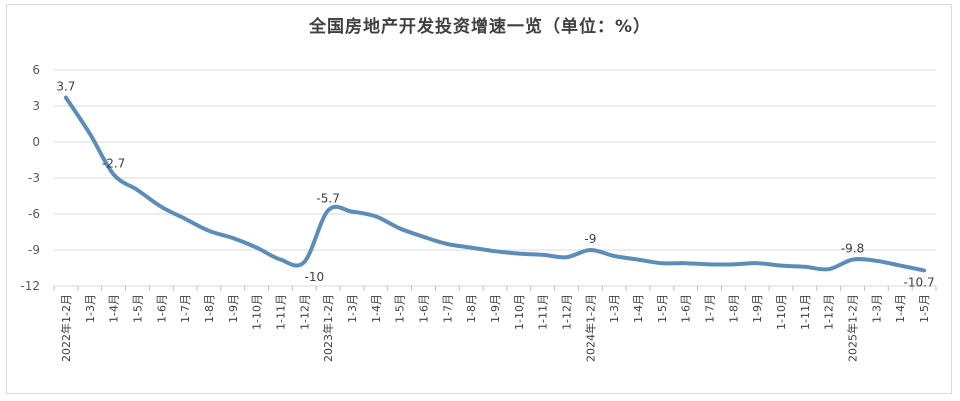 The width and height of the screenshot is (960, 401). What do you see at coordinates (113, 163) in the screenshot?
I see `data-label: -2.7` at bounding box center [113, 163].